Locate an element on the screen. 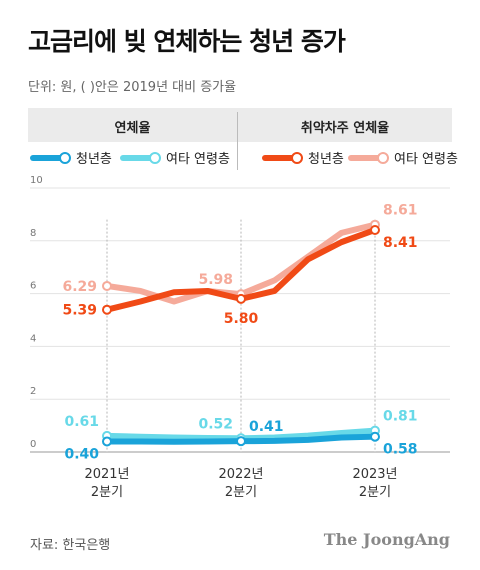 The image size is (480, 570). legend-item-vulnerable-others: 여타 연령층 is located at coordinates (403, 157).